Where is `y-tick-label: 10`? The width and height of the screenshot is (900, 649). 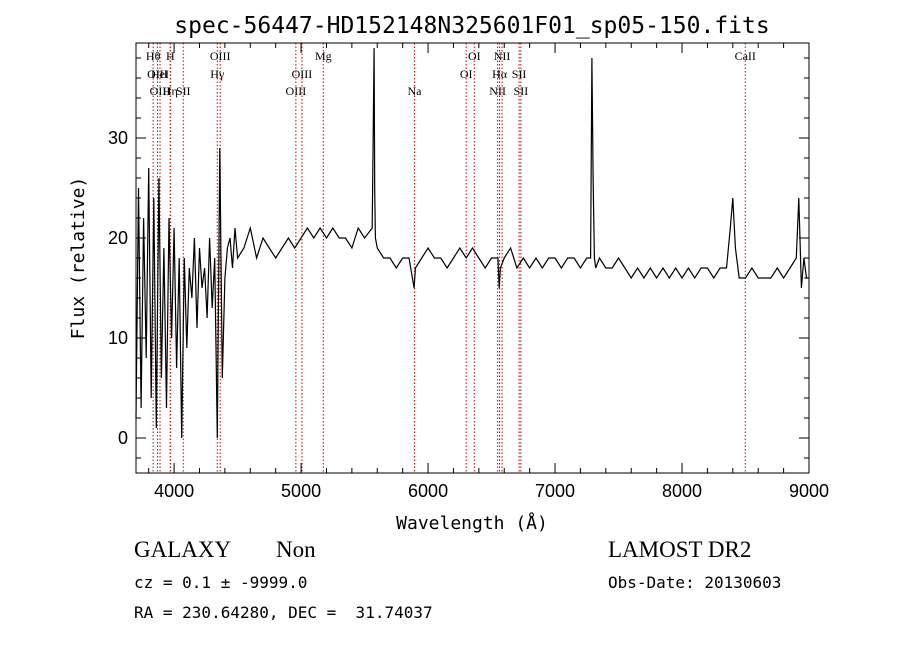
y-tick-label: 10 is located at coordinates (118, 338).